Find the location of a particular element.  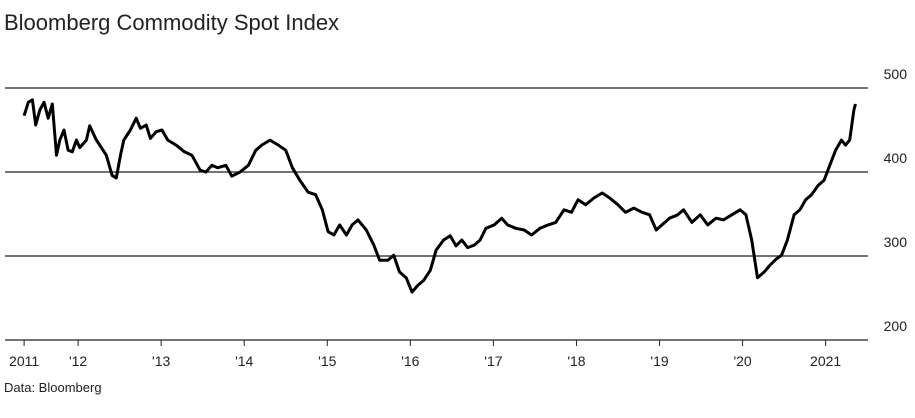

x-tick-label: '17 is located at coordinates (493, 361).